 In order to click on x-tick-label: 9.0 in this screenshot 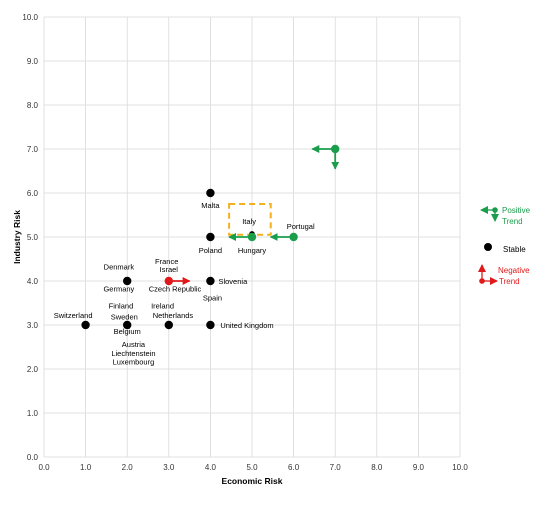, I will do `click(419, 467)`.